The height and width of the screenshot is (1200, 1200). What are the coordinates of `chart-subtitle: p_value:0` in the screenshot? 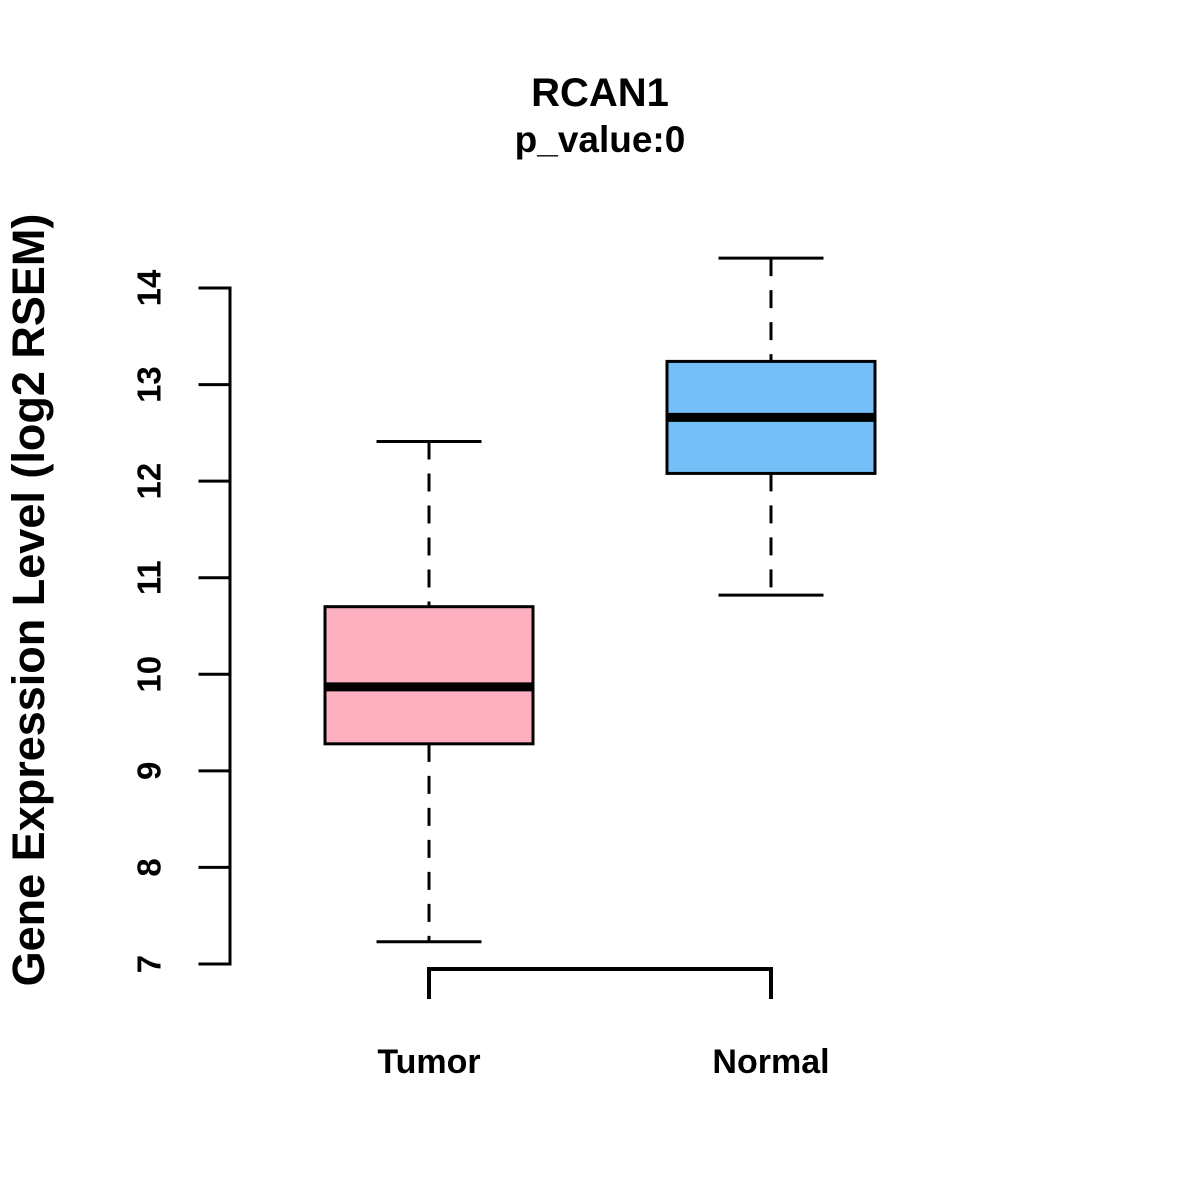 It's located at (600, 139).